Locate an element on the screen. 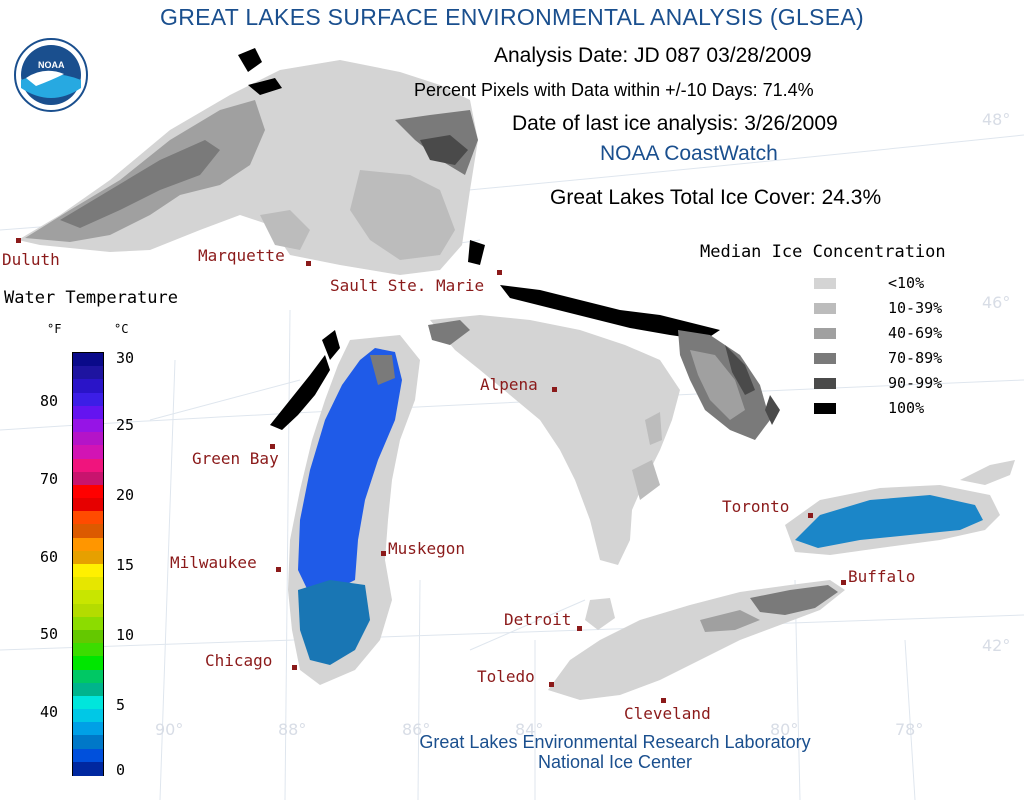 The width and height of the screenshot is (1024, 800). c-tick-label: 15 is located at coordinates (125, 565).